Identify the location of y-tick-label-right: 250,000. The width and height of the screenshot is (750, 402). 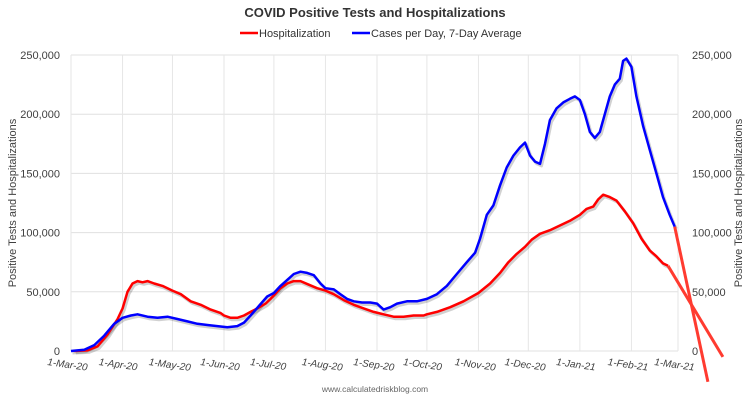
(712, 56).